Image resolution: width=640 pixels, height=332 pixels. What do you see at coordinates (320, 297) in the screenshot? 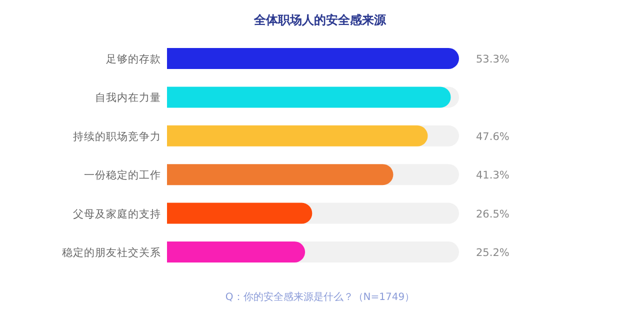
I see `text: Q：你的安全感来源是什么？（N=1749）` at bounding box center [320, 297].